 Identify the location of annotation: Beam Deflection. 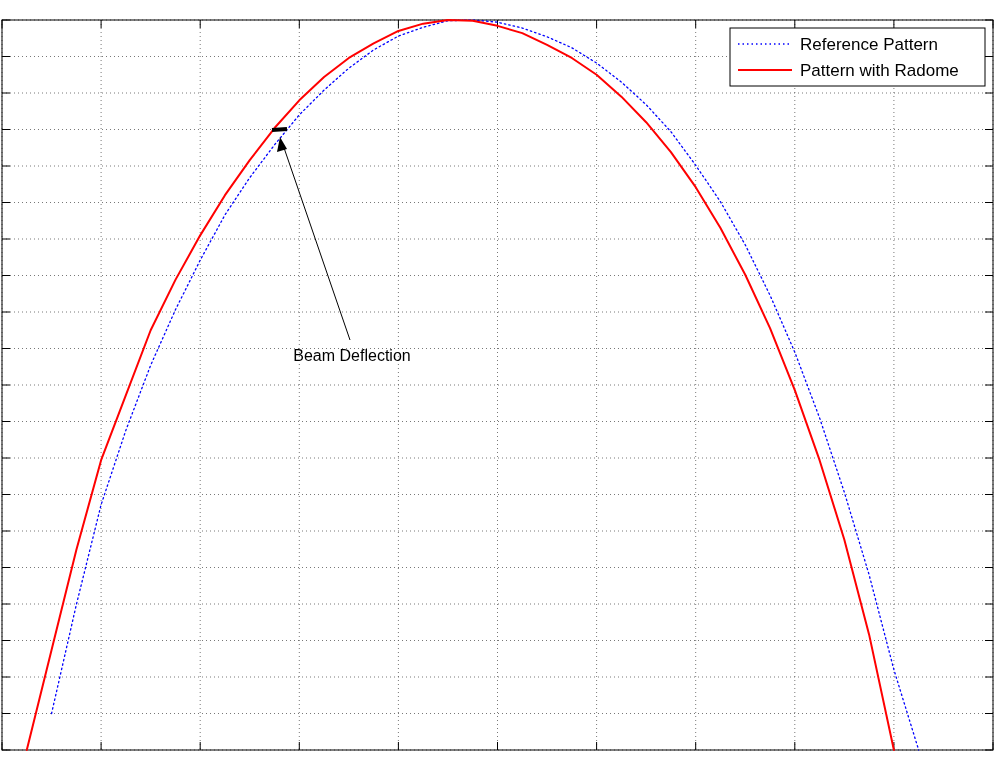
(352, 355).